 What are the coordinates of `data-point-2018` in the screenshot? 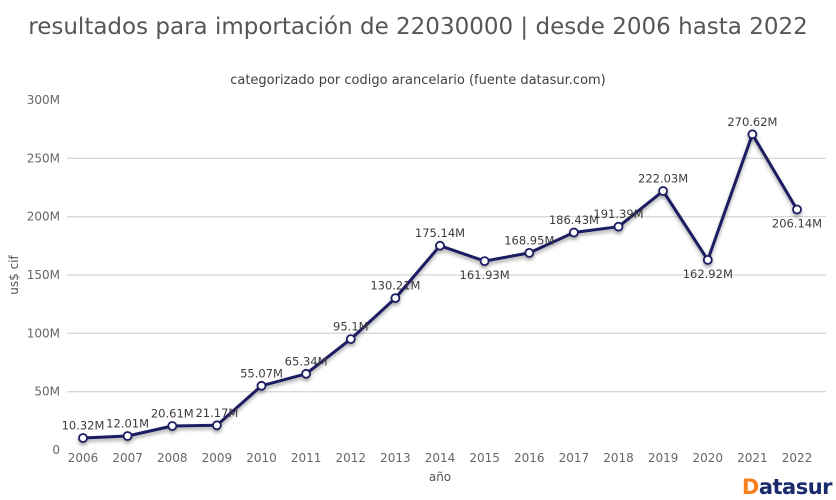 It's located at (618, 226).